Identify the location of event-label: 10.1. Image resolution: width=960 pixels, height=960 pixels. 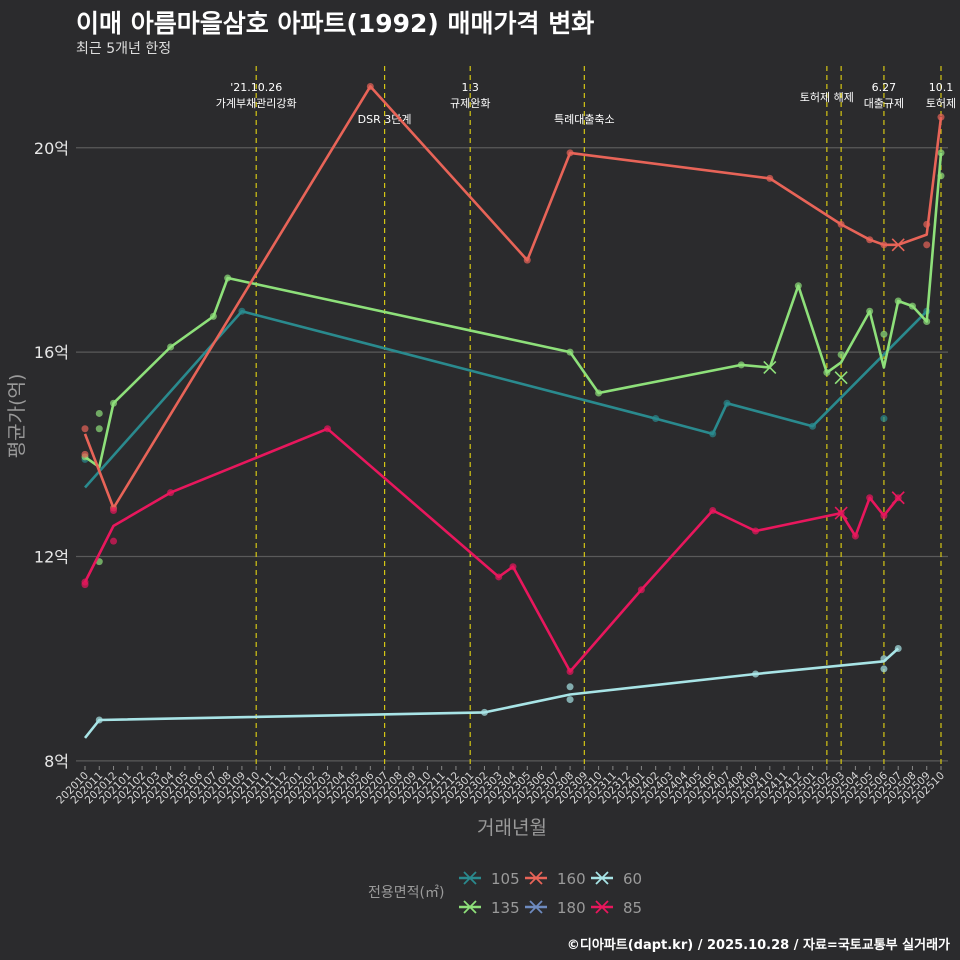
(941, 87).